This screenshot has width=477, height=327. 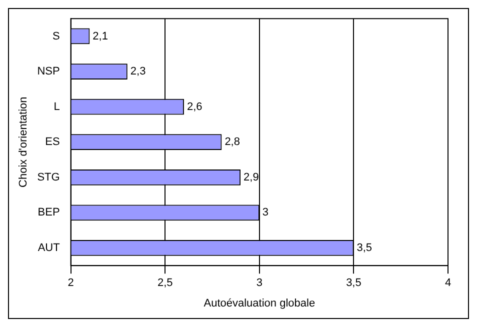 I want to click on data-label: 2,8, so click(x=232, y=142).